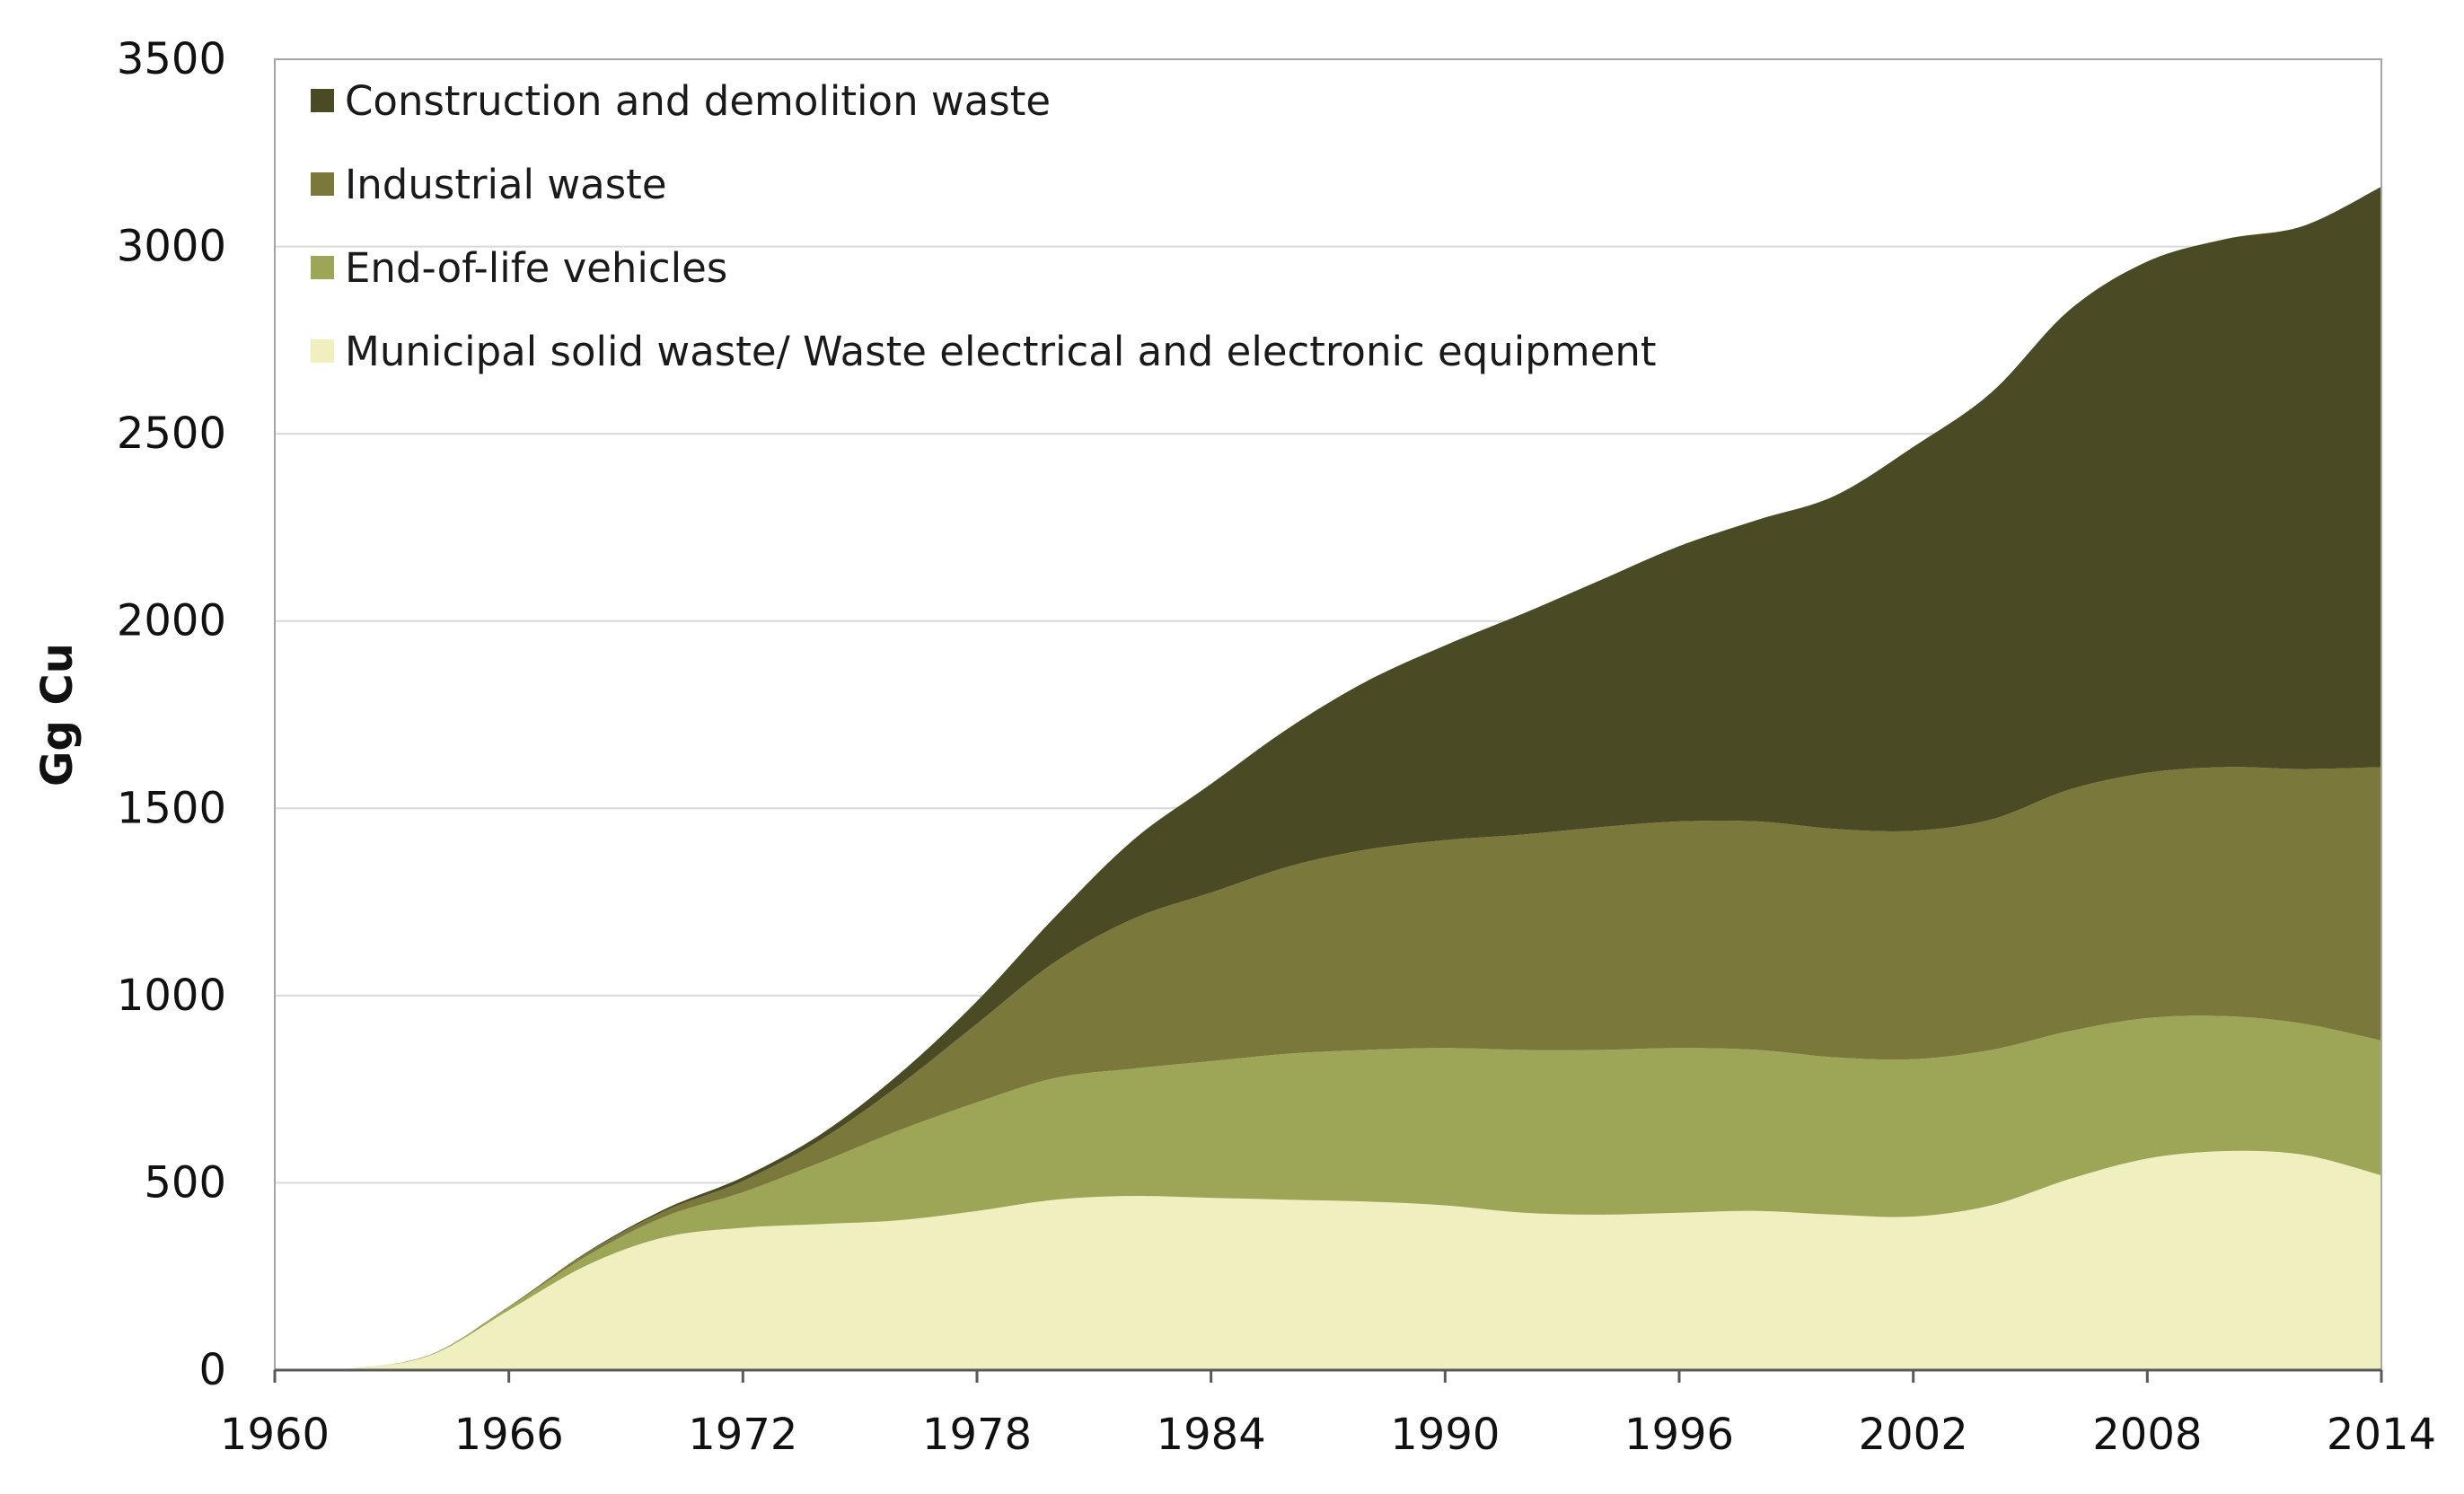 The width and height of the screenshot is (2464, 1494). What do you see at coordinates (275, 1435) in the screenshot?
I see `x-tick-label: 1960` at bounding box center [275, 1435].